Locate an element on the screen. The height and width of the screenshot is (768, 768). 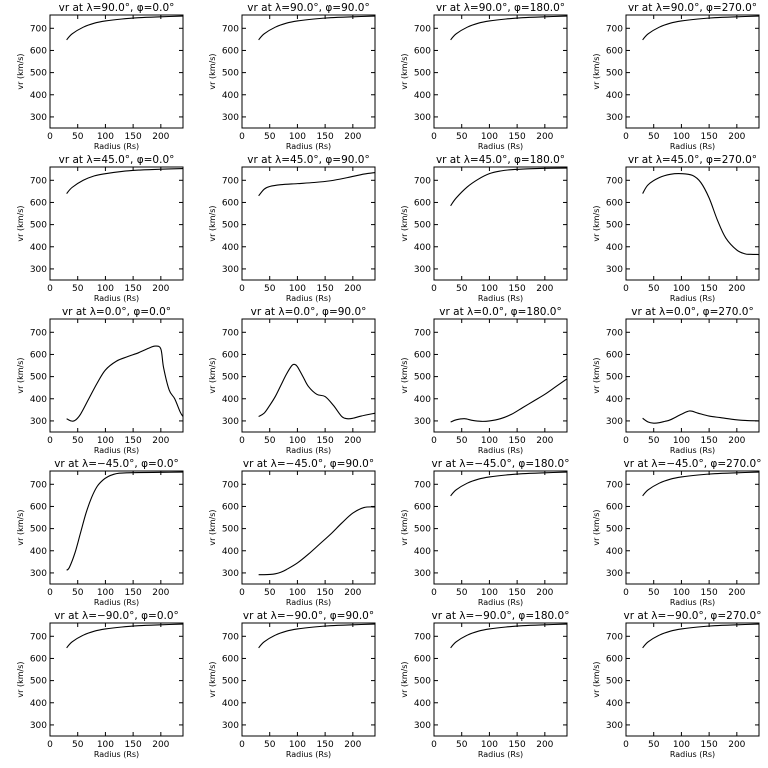
chart-title: vr at λ=45.0°, φ=0.0° is located at coordinates (117, 160).